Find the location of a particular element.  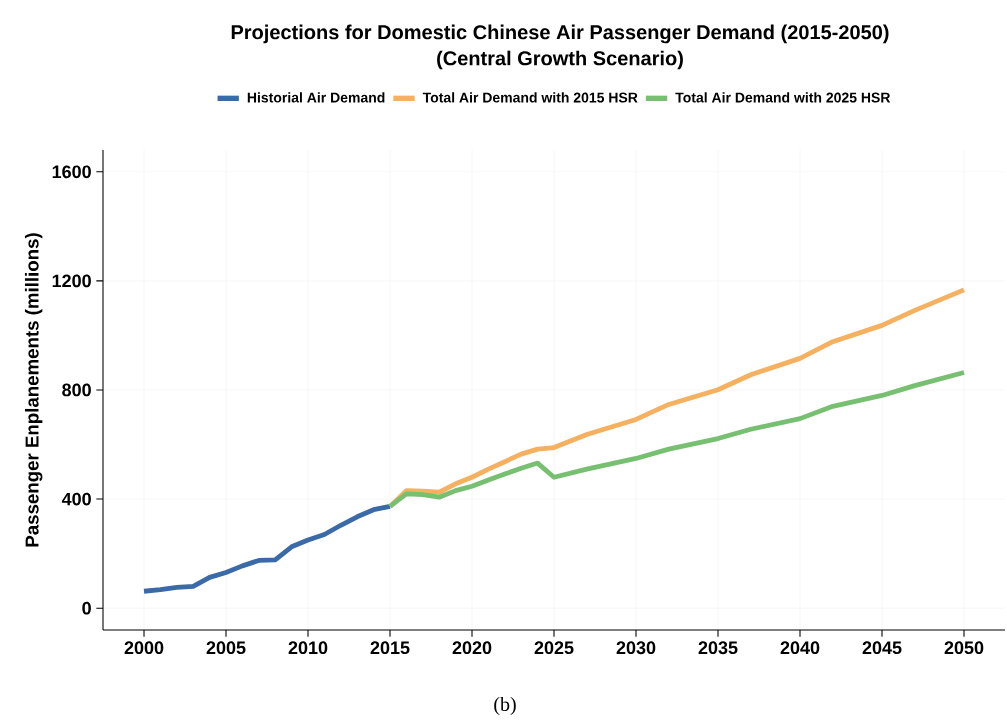

legend-label: Total Air Demand with 2025 HSR is located at coordinates (783, 97).